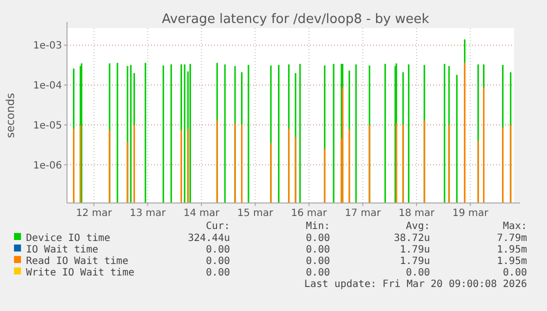  I want to click on y-tick-label: 1e-04, so click(47, 86).